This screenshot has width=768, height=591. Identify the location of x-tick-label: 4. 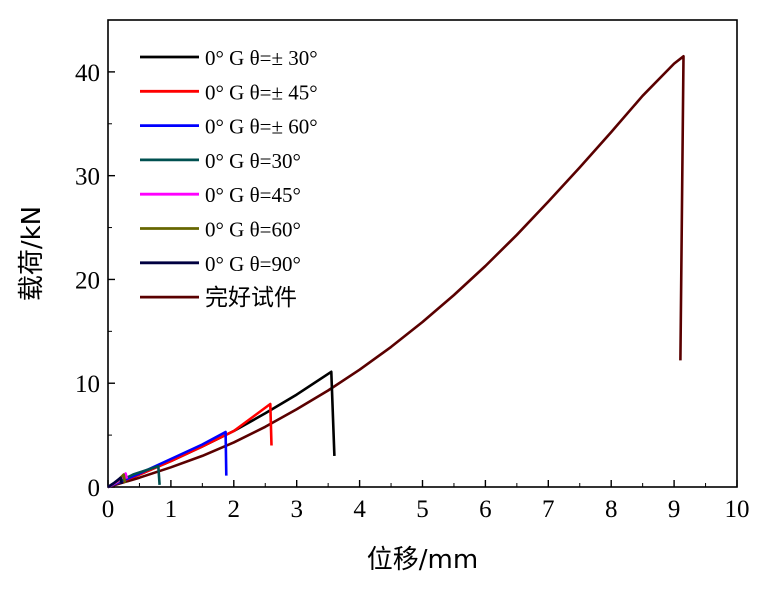
(359, 509).